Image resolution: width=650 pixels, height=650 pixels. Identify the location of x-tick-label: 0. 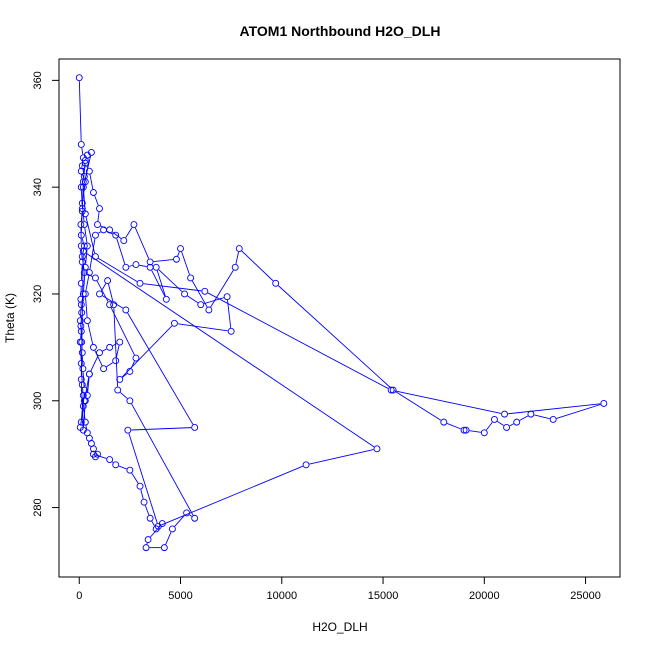
(79, 596).